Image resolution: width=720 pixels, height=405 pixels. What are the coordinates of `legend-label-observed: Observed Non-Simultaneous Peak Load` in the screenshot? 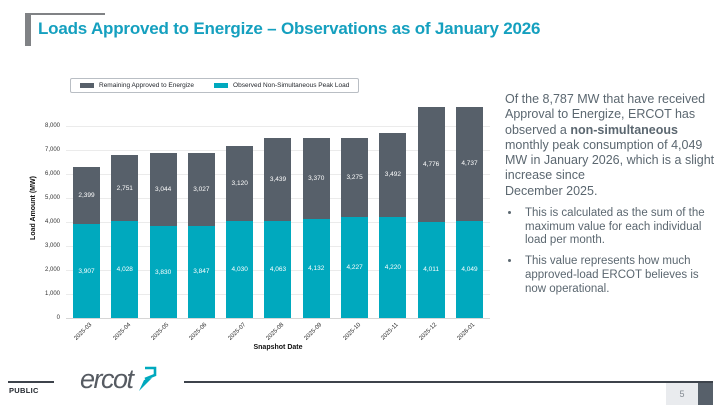 It's located at (291, 85).